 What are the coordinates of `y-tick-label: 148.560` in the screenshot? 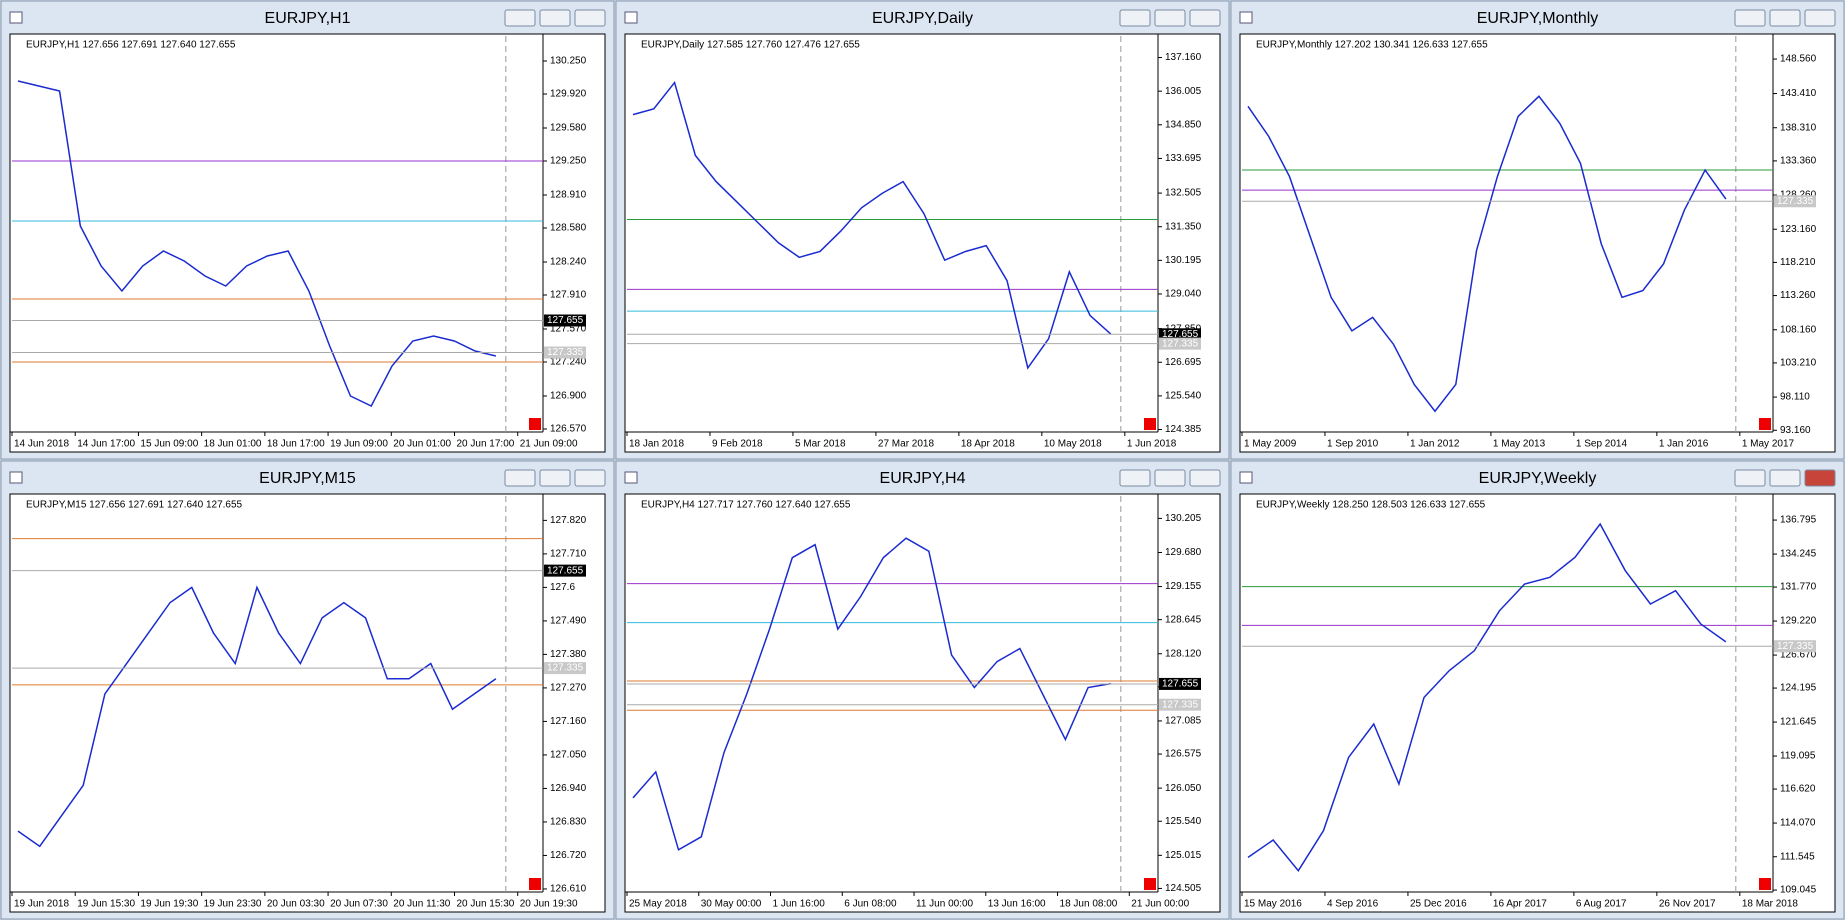 It's located at (1798, 59).